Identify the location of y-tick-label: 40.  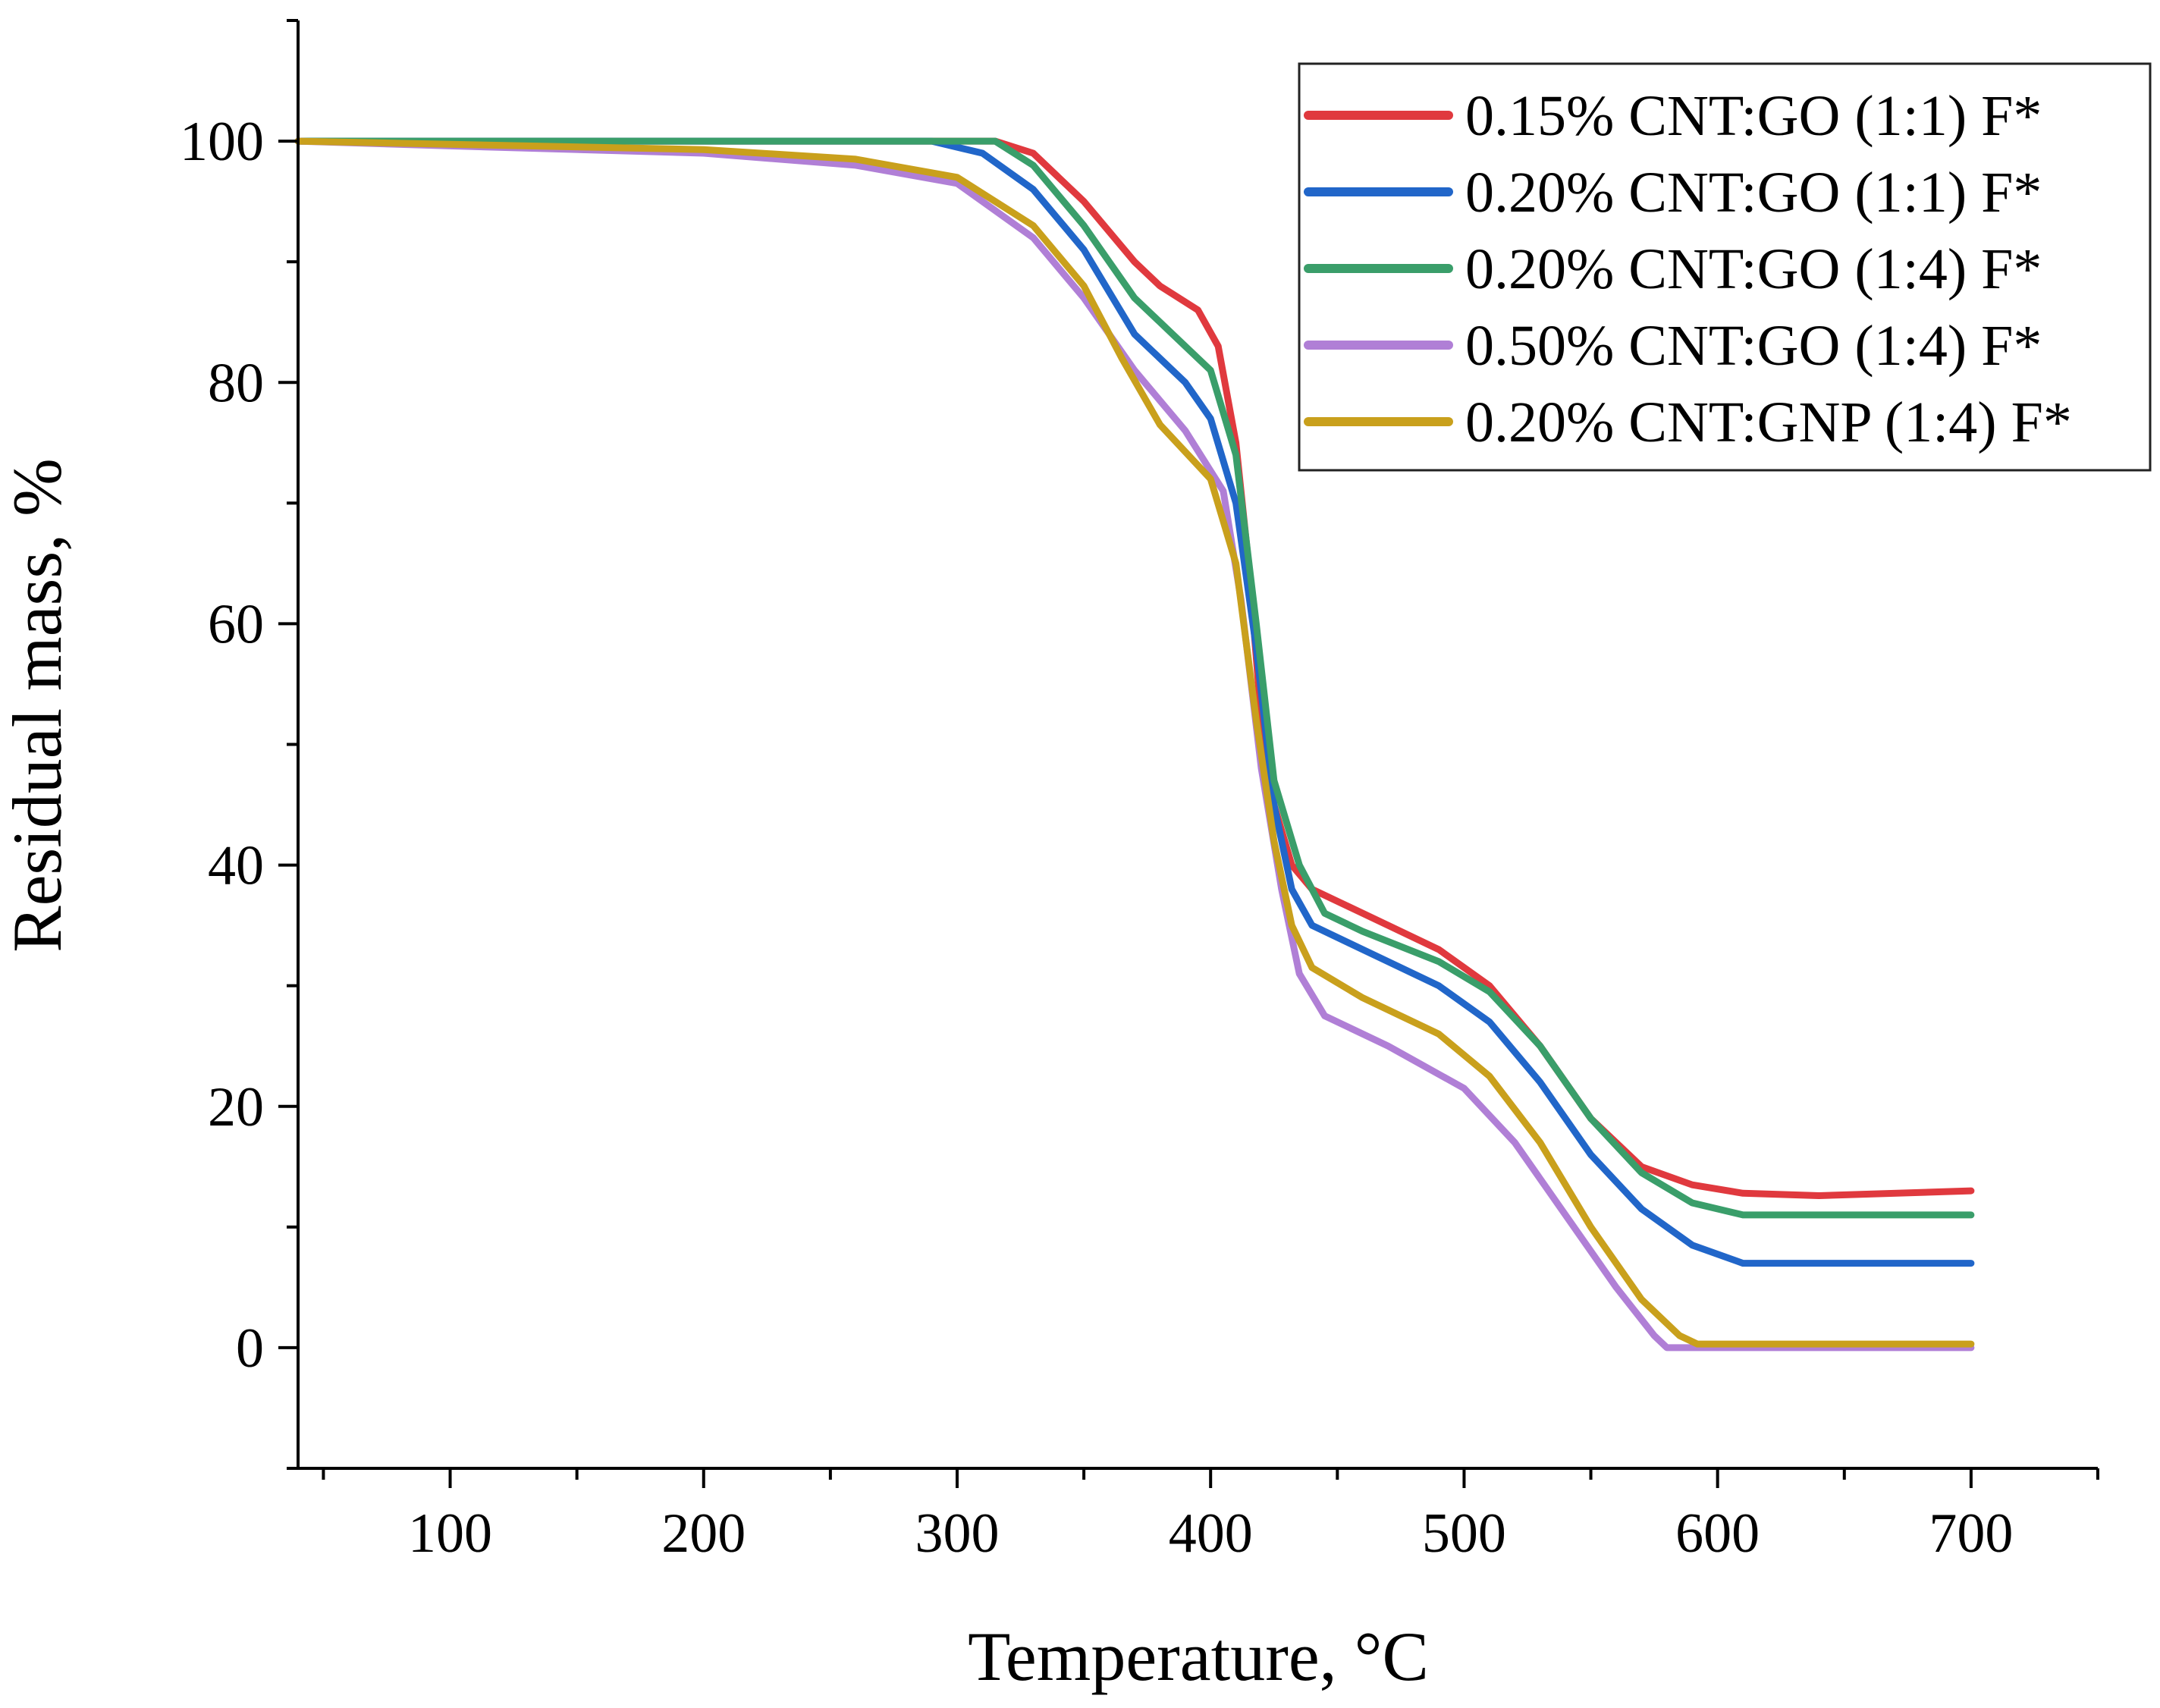
(236, 866).